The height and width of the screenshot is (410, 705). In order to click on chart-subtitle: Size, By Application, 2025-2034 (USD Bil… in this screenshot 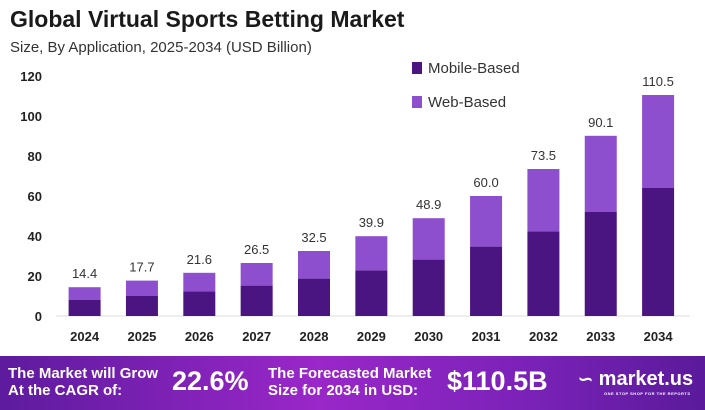, I will do `click(161, 47)`.